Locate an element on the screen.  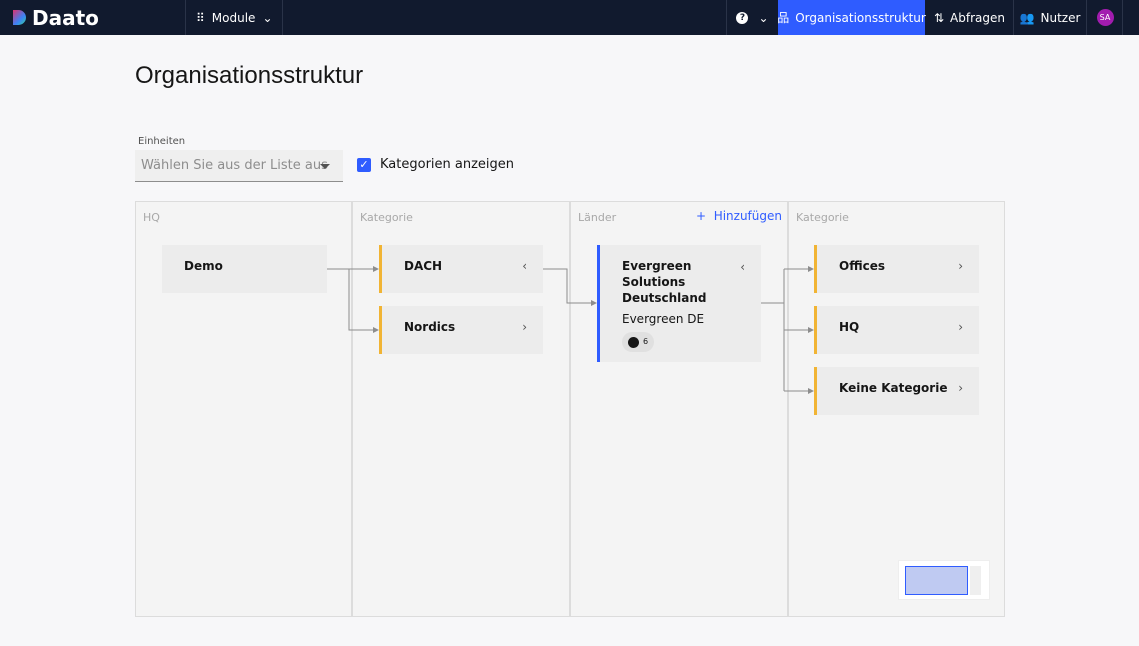
subcategory-card-hq: HQ › is located at coordinates (896, 330).